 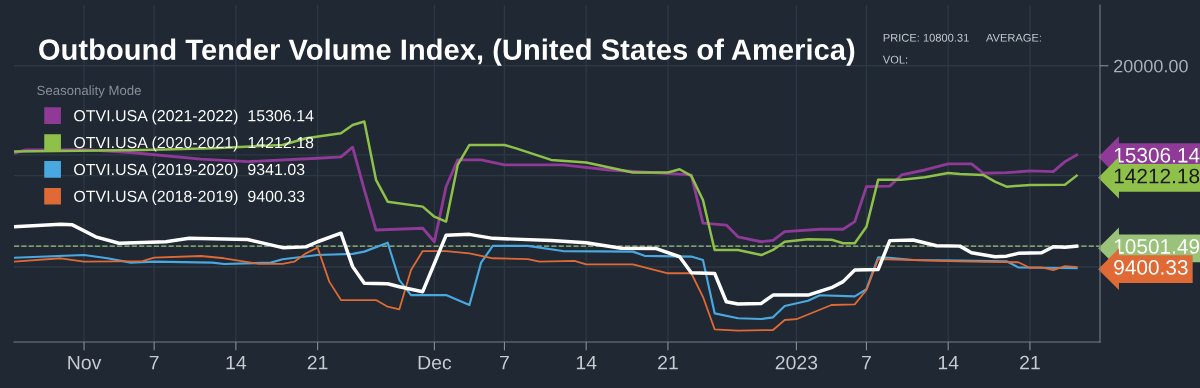 I want to click on annotation: VOL:, so click(x=895, y=59).